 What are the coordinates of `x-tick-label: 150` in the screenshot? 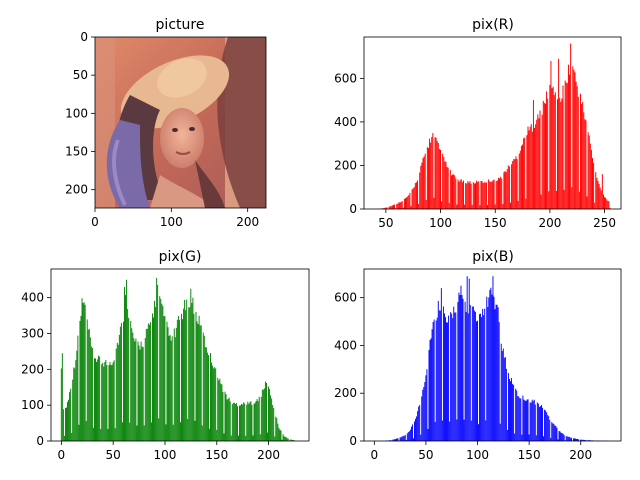 It's located at (529, 455).